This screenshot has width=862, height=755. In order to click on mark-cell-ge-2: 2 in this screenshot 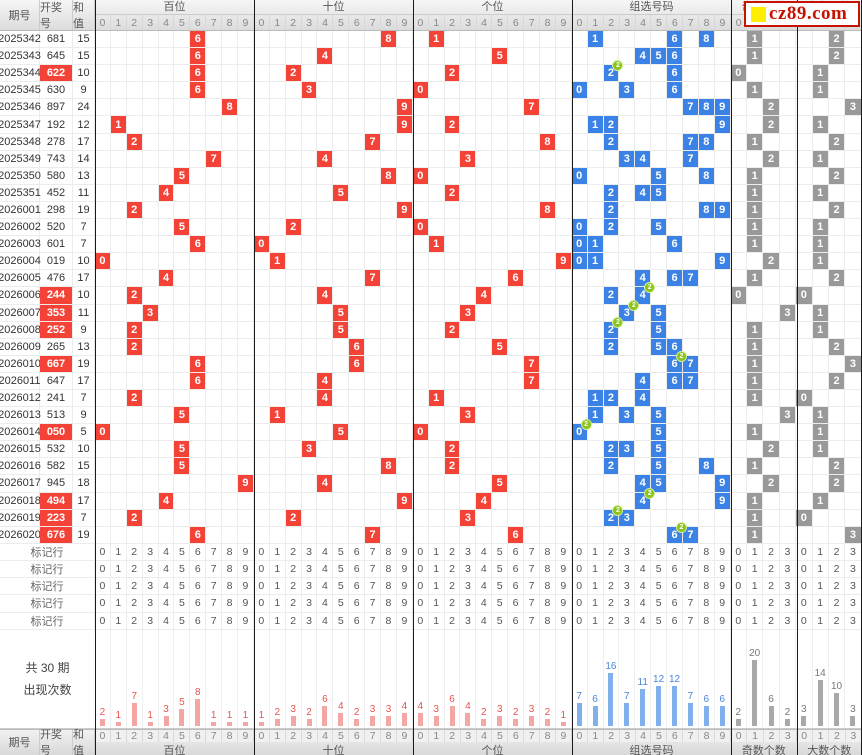, I will do `click(452, 604)`.